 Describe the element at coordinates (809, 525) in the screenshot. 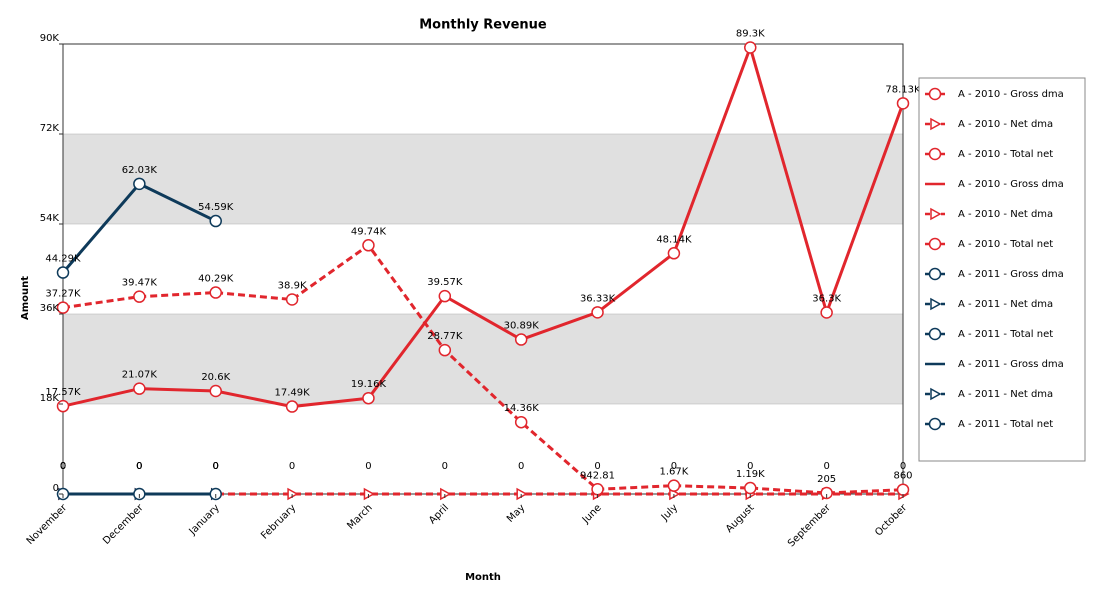

I see `x-tick-label: September` at that location.